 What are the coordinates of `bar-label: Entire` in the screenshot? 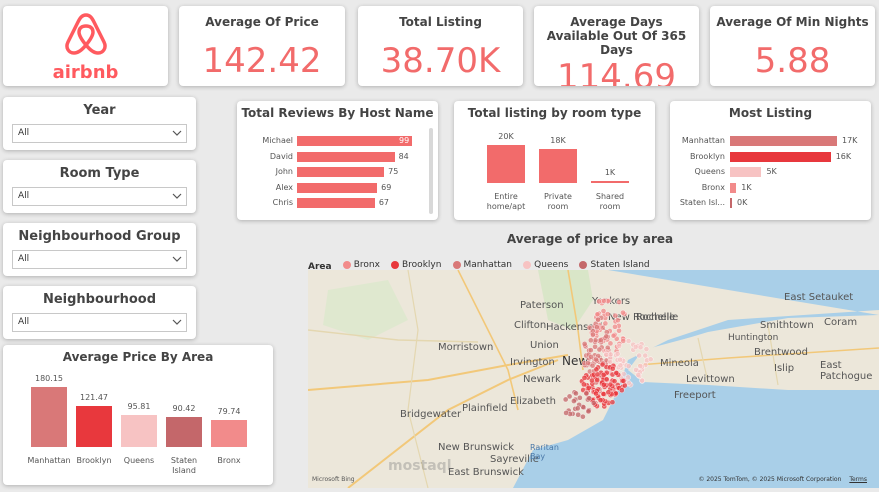 It's located at (506, 196).